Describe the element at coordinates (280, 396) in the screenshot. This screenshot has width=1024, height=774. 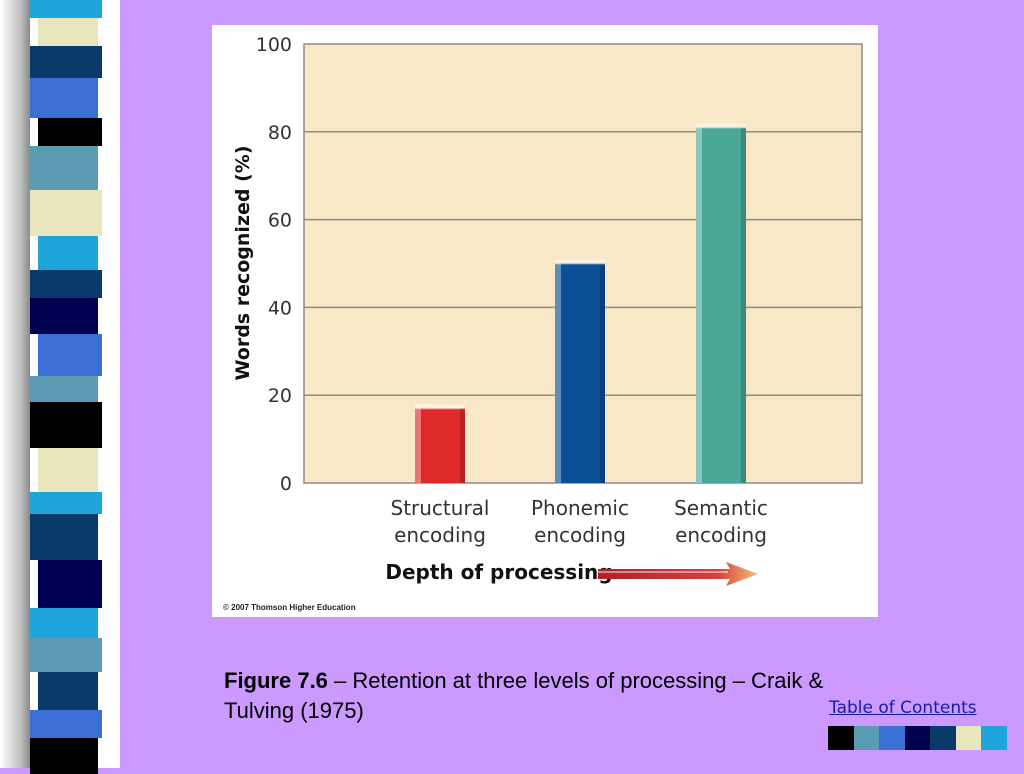
I see `y-tick-label: 20` at that location.